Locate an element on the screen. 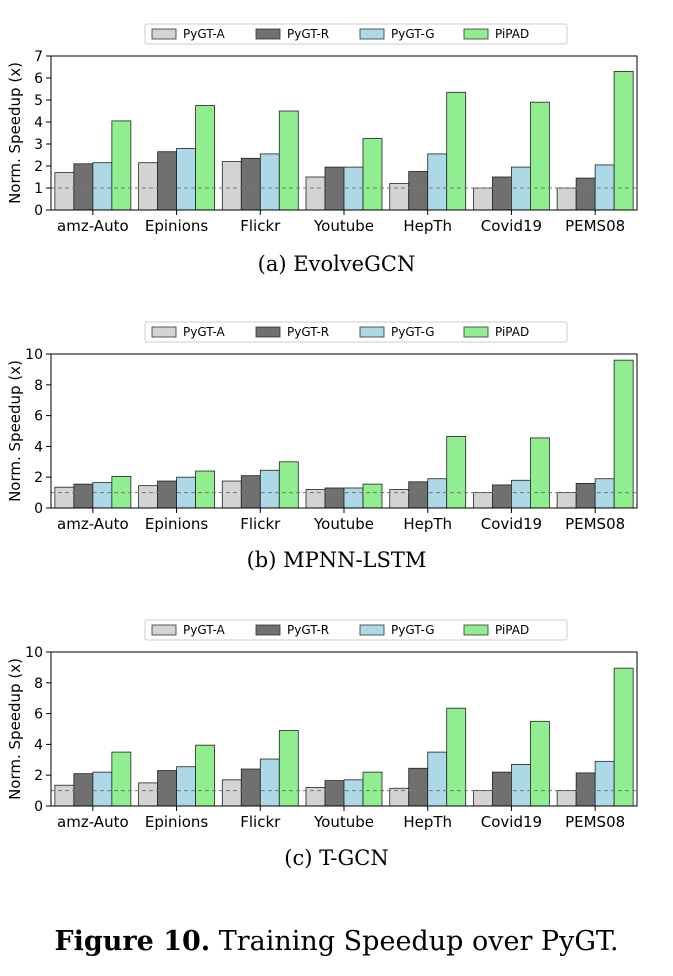 The width and height of the screenshot is (673, 976). bar-pipad-hepth is located at coordinates (456, 757).